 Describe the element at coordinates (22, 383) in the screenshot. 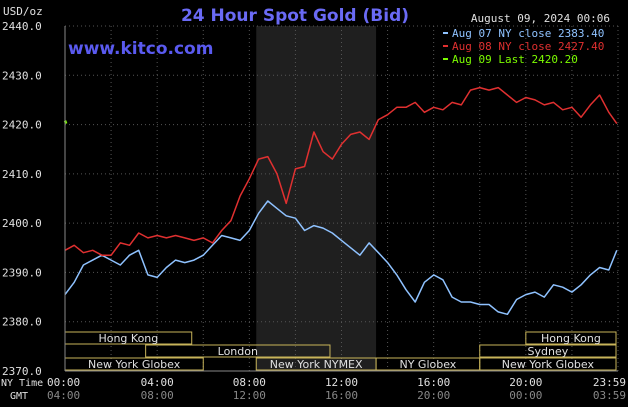

I see `x-axis-ny-time-label: NY Time` at that location.